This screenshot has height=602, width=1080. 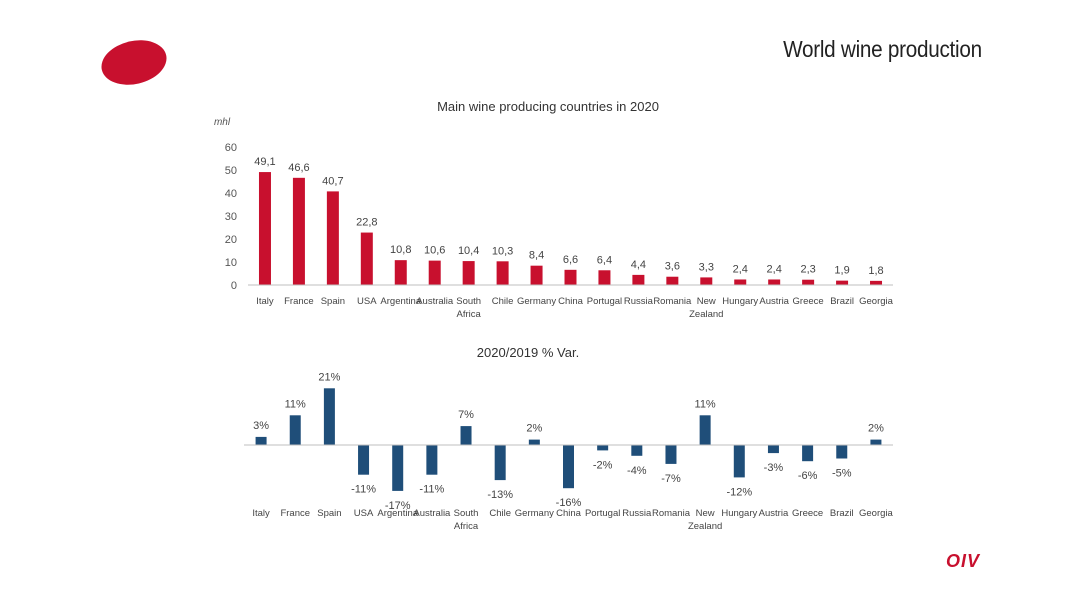 I want to click on production-bar-australia, so click(x=434, y=272).